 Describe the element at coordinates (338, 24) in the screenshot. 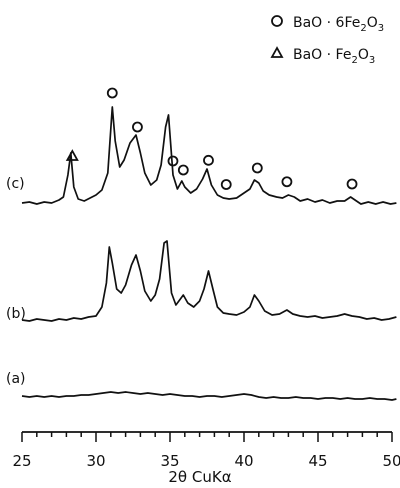

I see `legend-label-bao-6fe2o3: BaO · 6Fe2O3` at that location.